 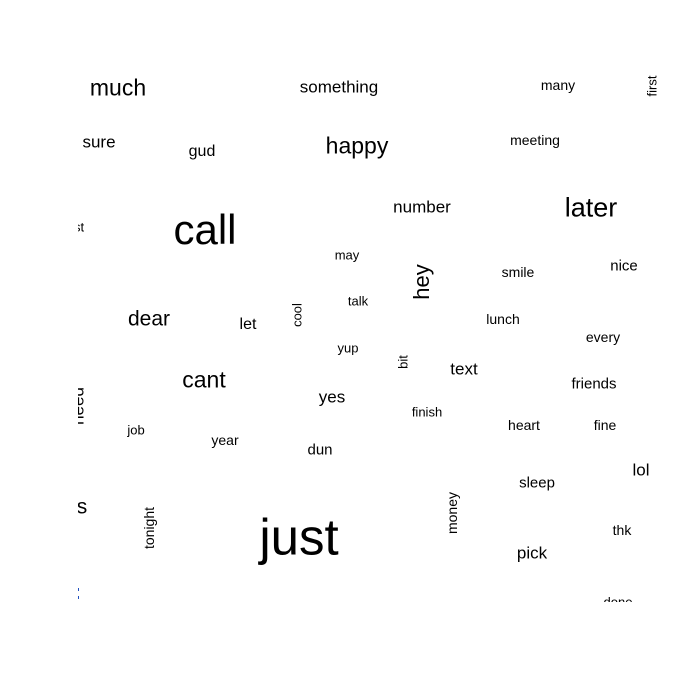 What do you see at coordinates (348, 348) in the screenshot?
I see `word-yup: yup` at bounding box center [348, 348].